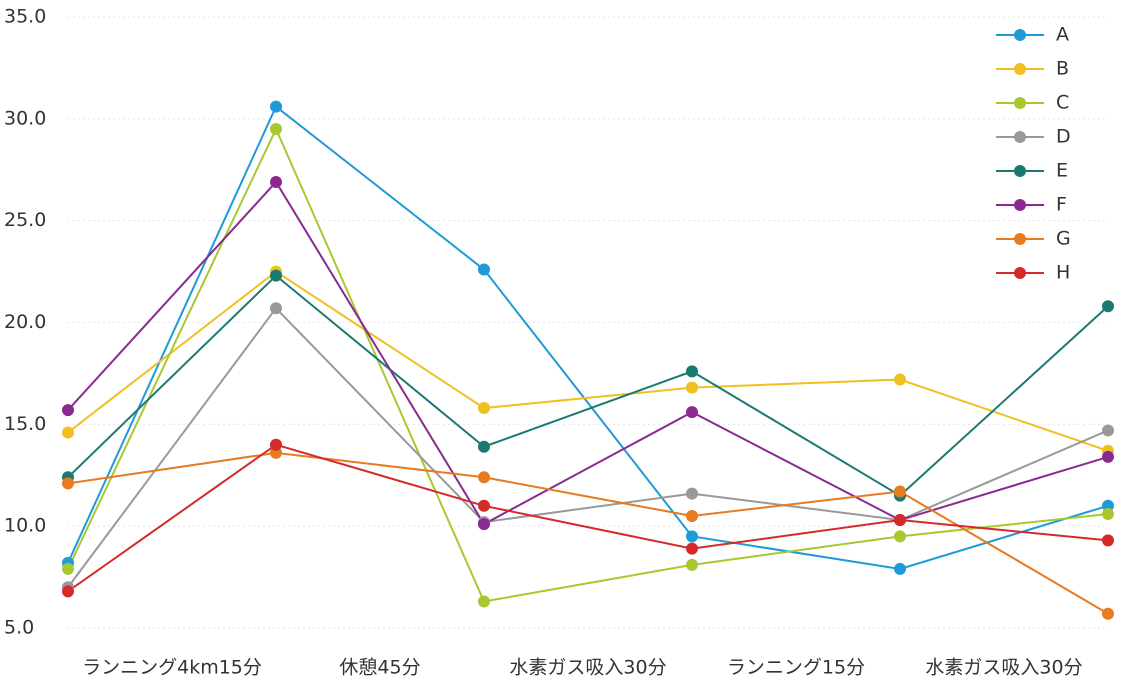 This screenshot has height=688, width=1129. Describe the element at coordinates (1062, 171) in the screenshot. I see `legend-label: E` at that location.